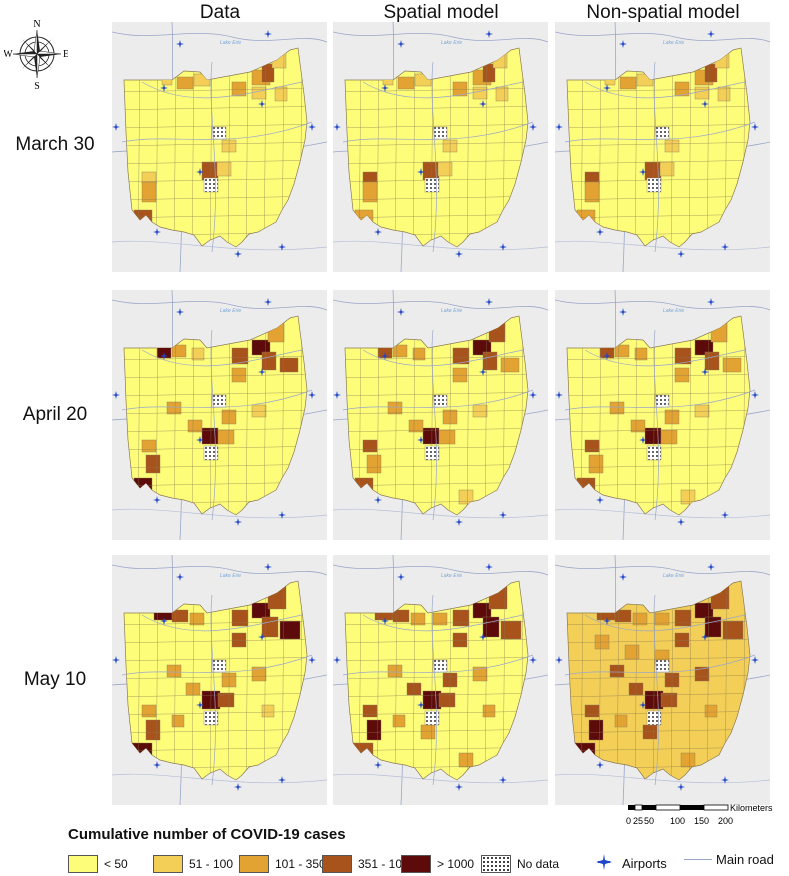 The height and width of the screenshot is (876, 789). I want to click on scale-tick: 150, so click(701, 821).